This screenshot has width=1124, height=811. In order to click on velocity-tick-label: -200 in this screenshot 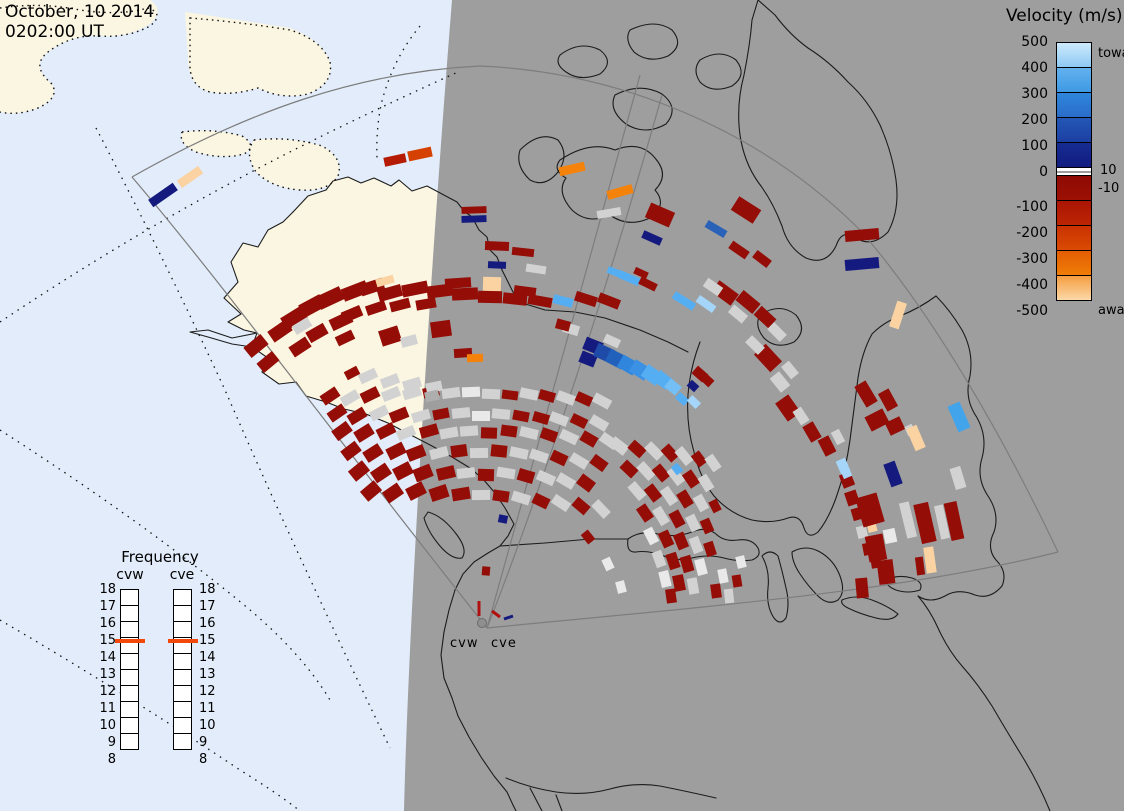, I will do `click(1032, 233)`.